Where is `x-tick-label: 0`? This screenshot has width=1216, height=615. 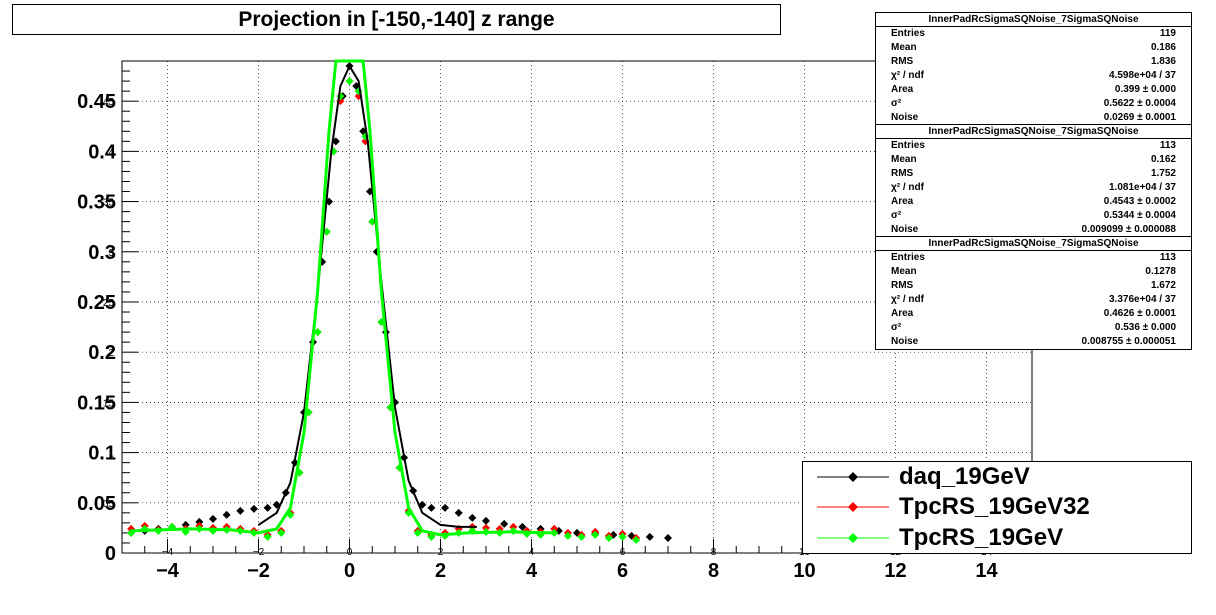 x-tick-label: 0 is located at coordinates (349, 571).